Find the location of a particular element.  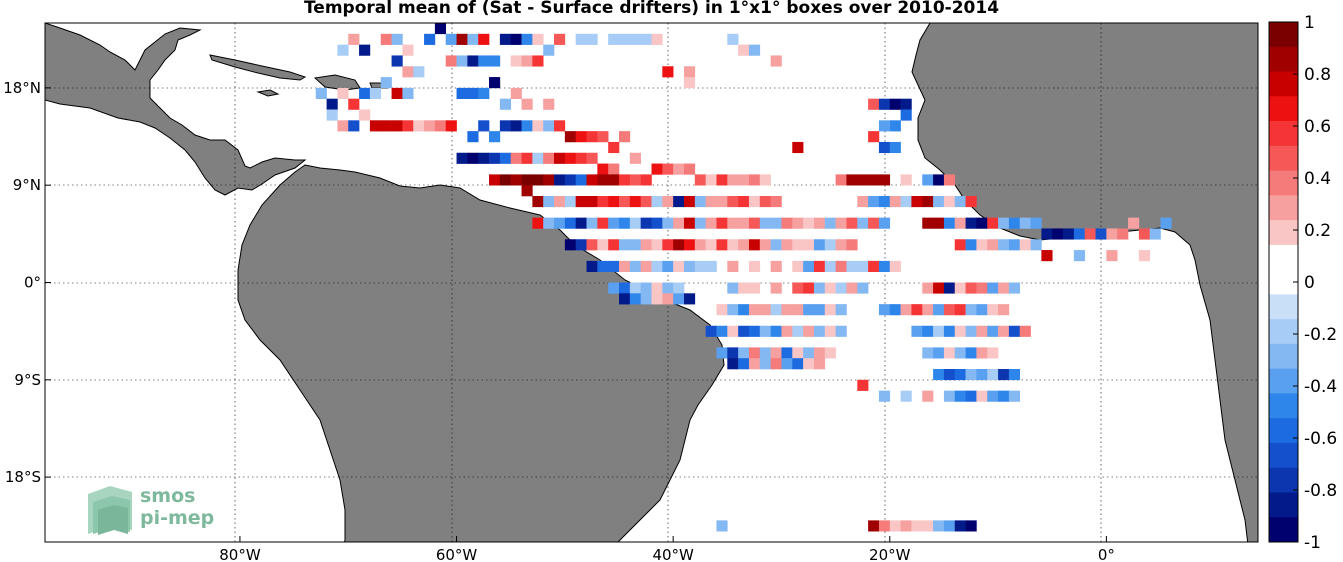

y-tick-label: 9°N is located at coordinates (27, 185).